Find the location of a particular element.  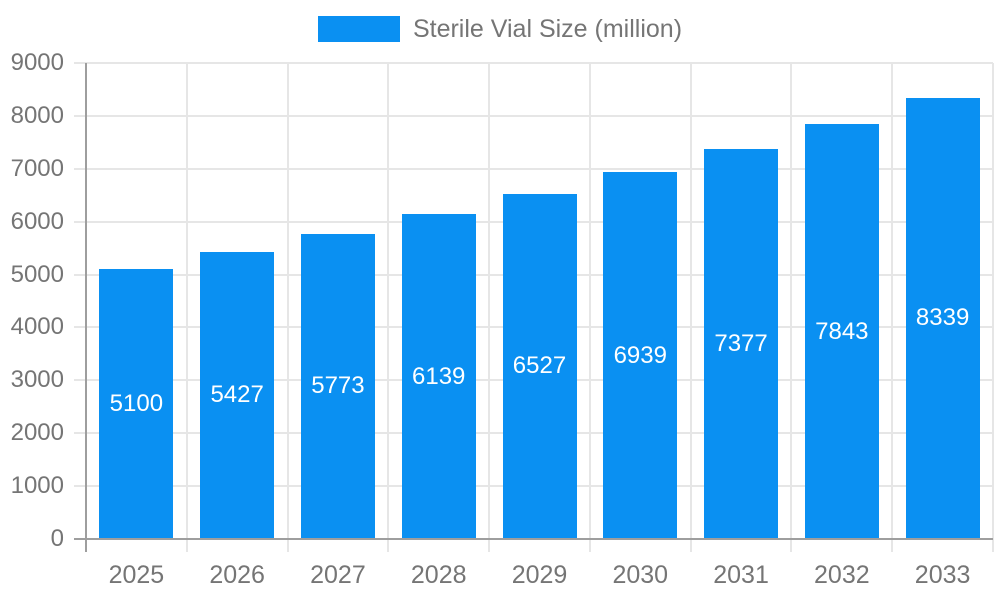

x-tick-label: 2031 is located at coordinates (741, 575).